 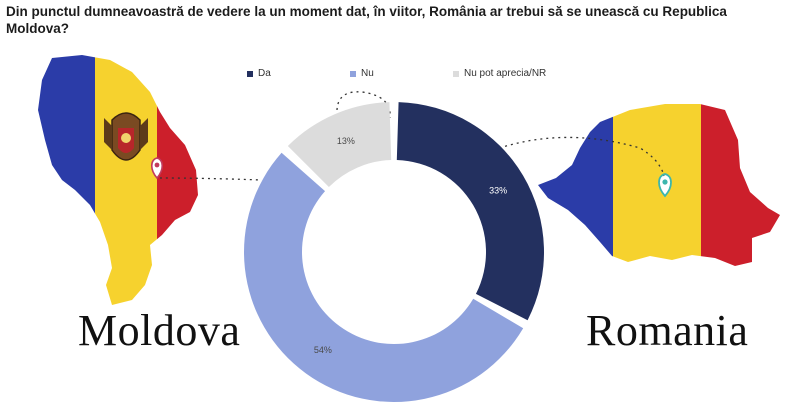 What do you see at coordinates (470, 211) in the screenshot?
I see `donut-slice-da` at bounding box center [470, 211].